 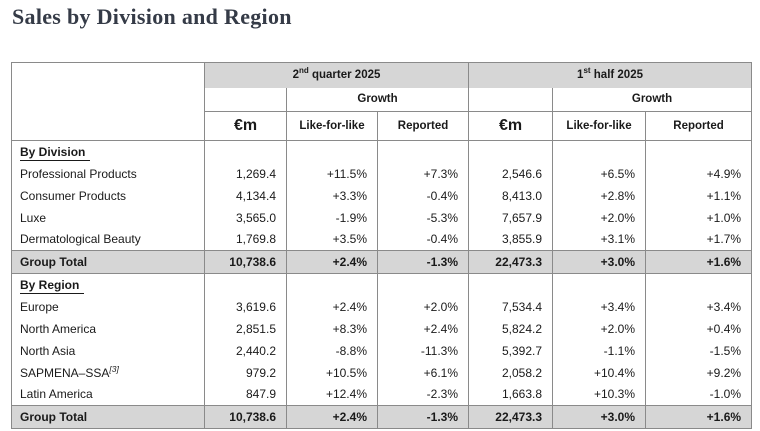 I want to click on cell-value: 2,851.5, so click(x=245, y=328).